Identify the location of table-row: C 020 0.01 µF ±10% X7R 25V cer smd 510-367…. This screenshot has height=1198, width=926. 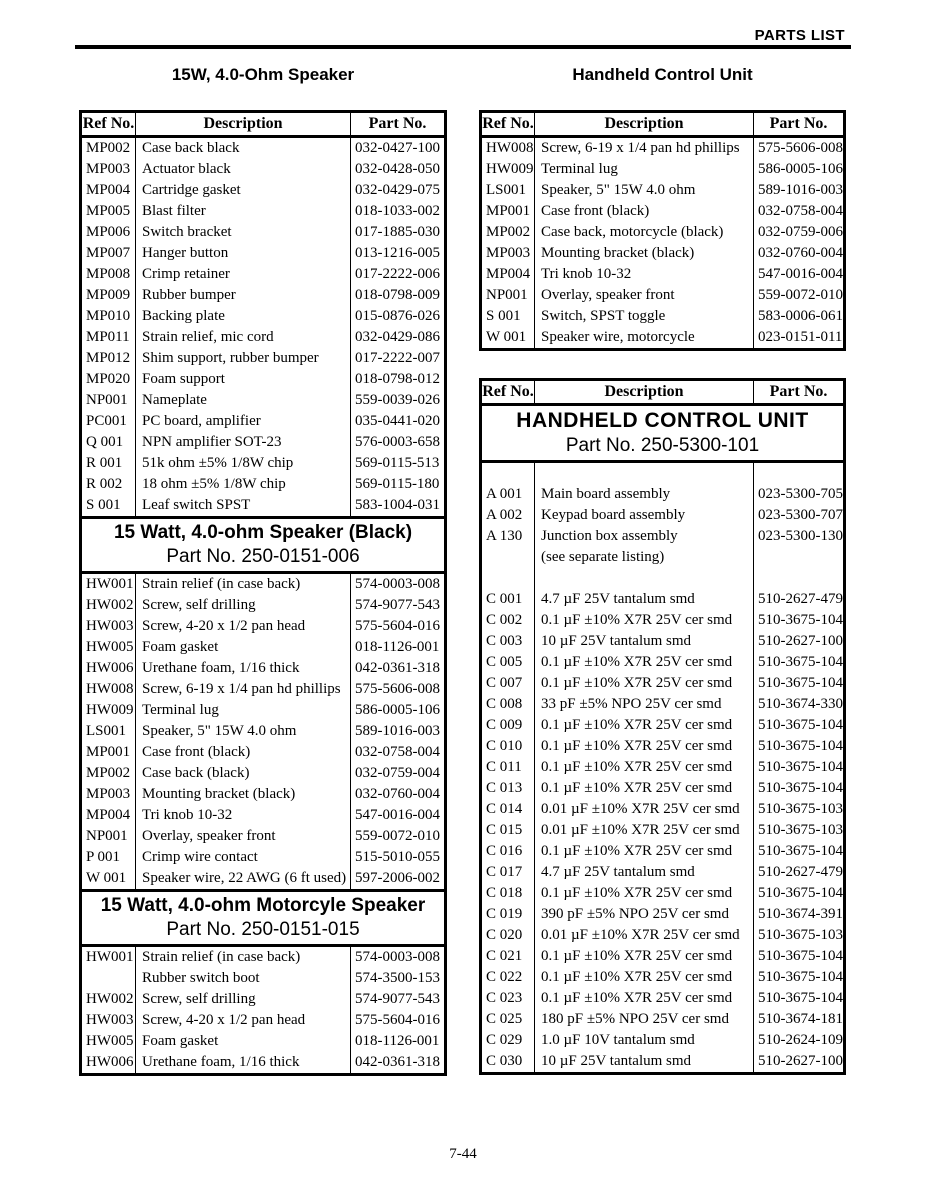
(662, 935).